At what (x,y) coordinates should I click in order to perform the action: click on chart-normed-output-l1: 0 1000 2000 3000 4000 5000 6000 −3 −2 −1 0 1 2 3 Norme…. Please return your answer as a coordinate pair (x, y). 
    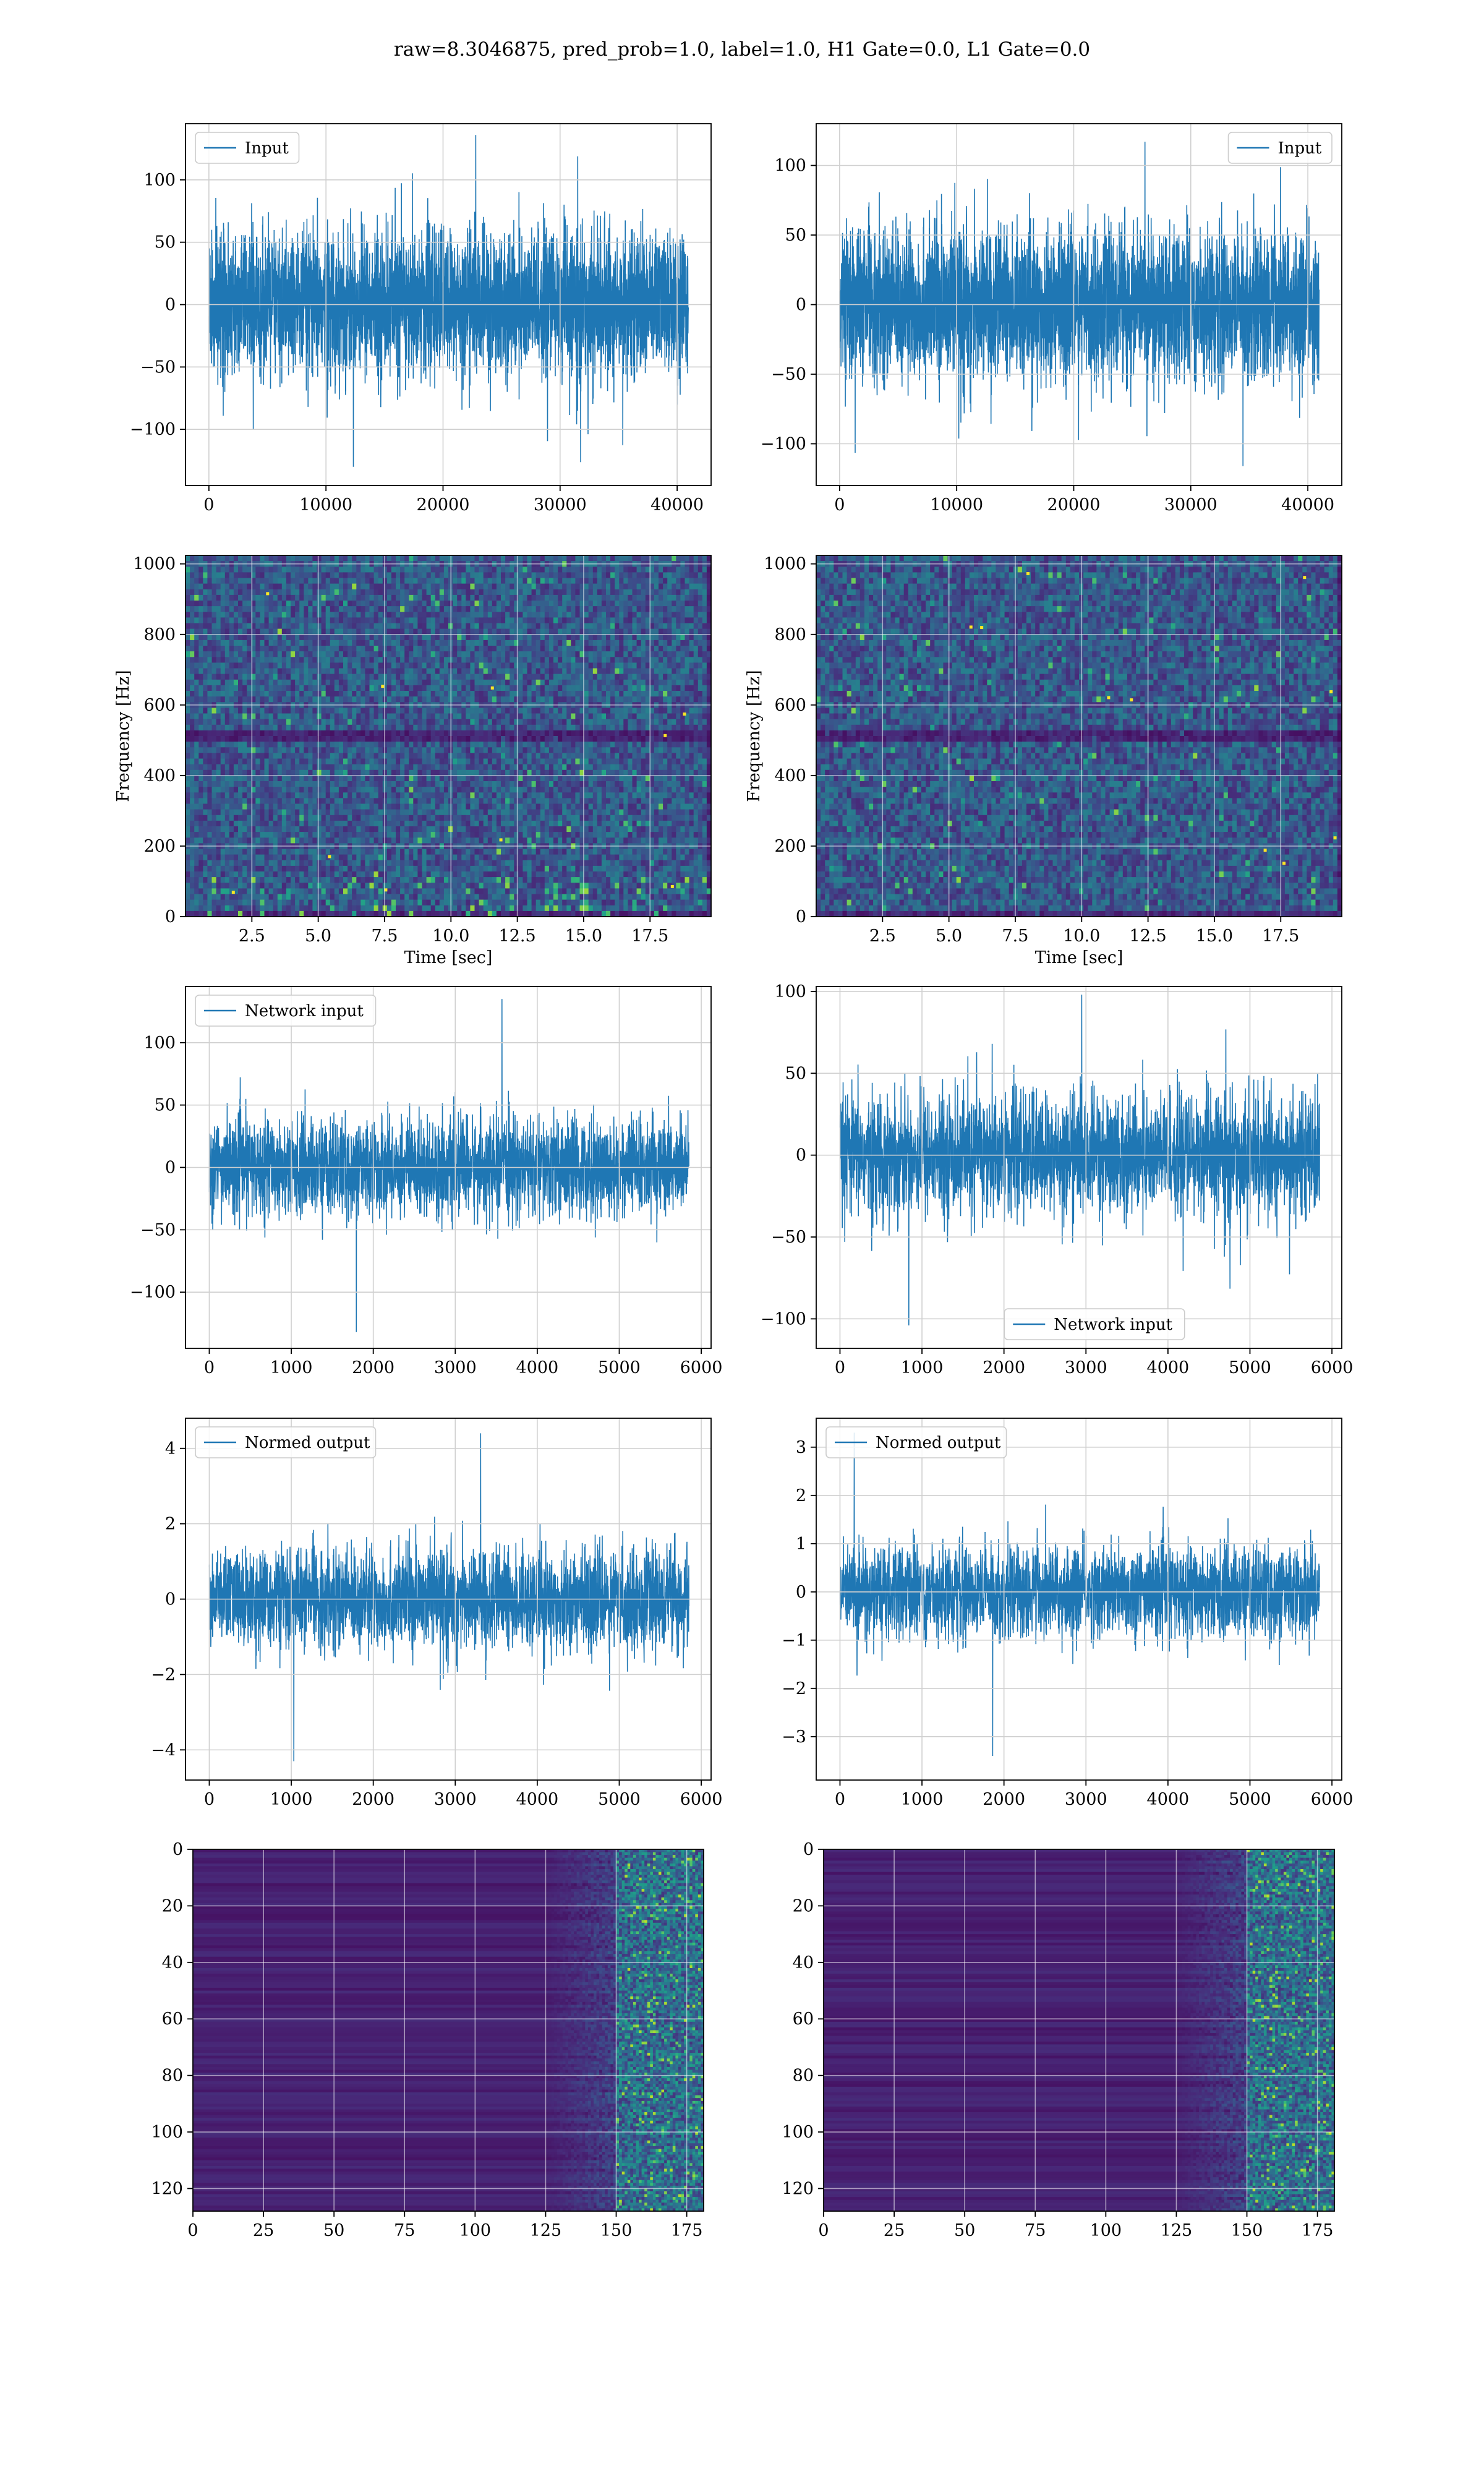
    Looking at the image, I should click on (1067, 1613).